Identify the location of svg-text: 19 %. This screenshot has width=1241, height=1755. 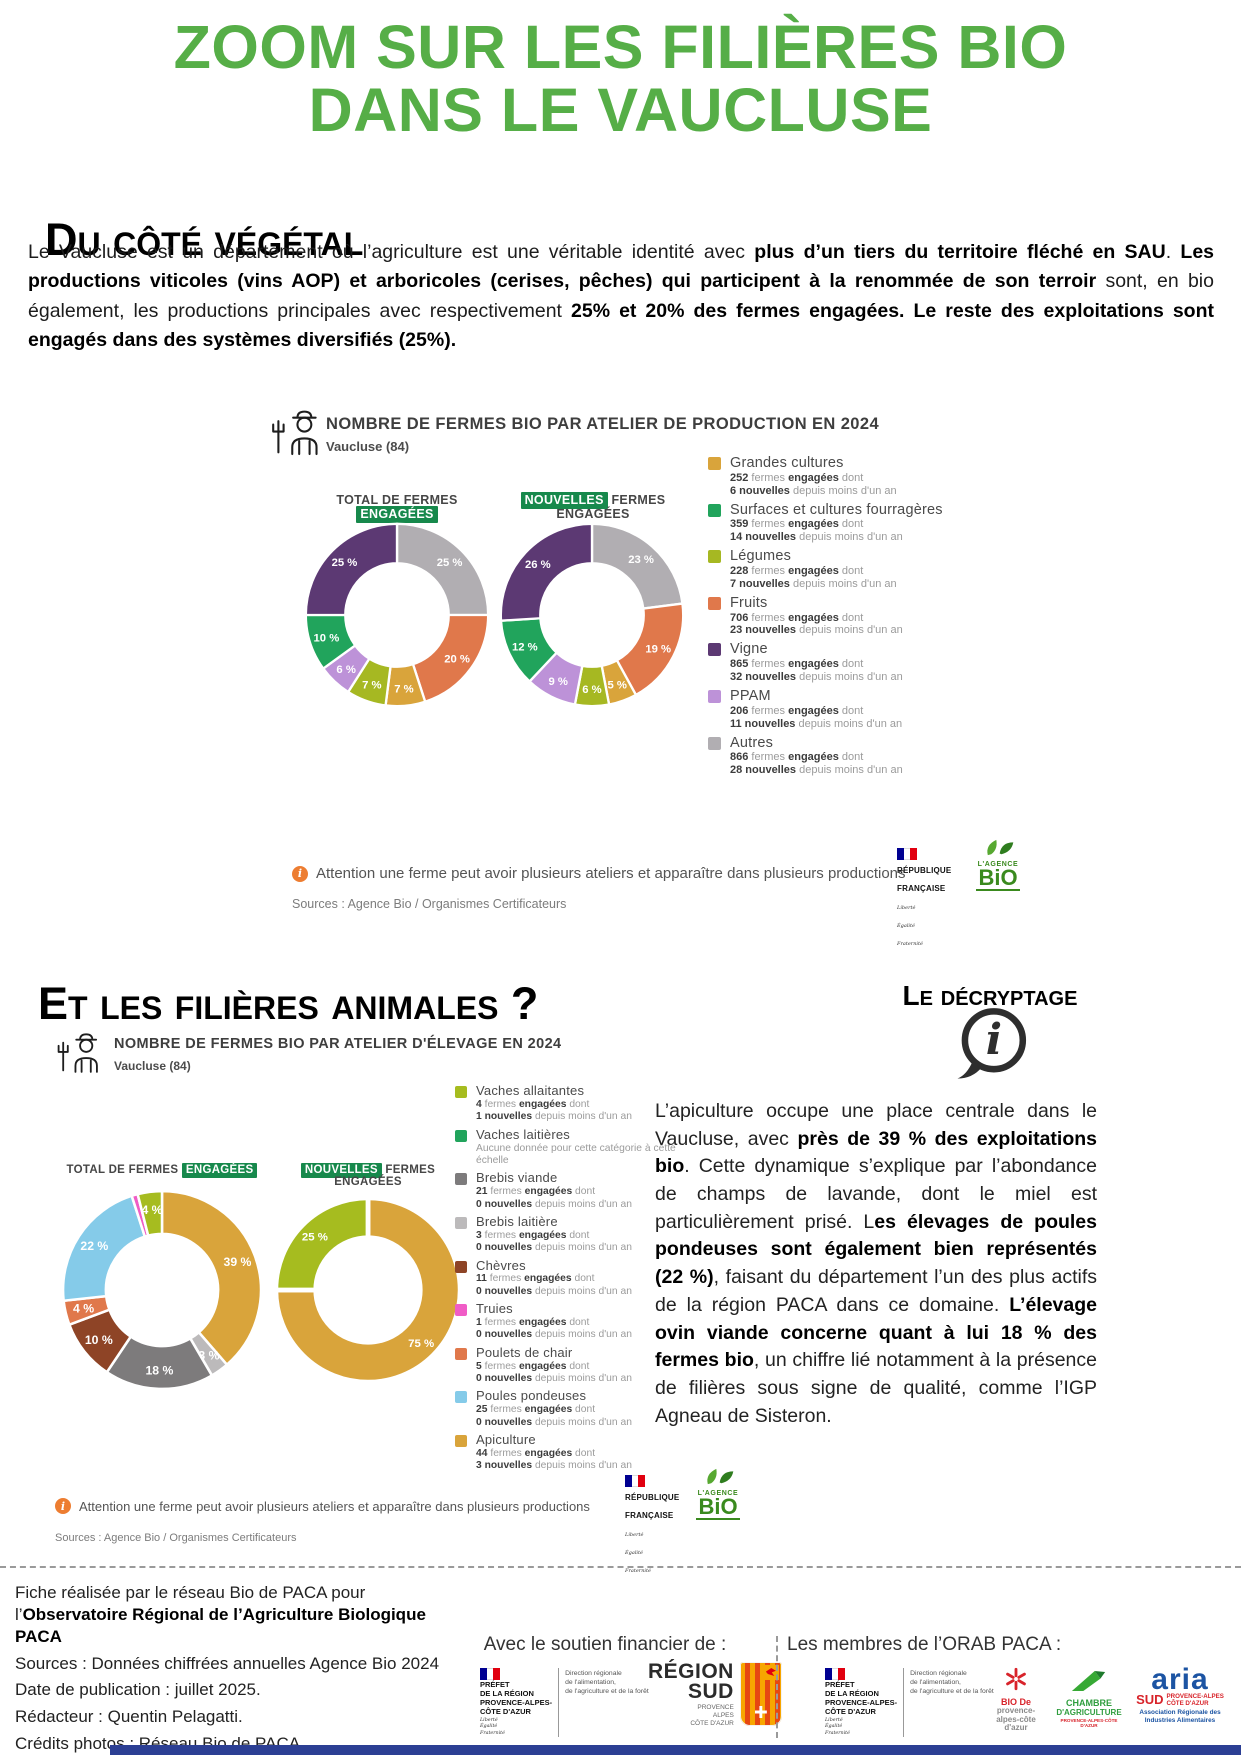
(658, 650).